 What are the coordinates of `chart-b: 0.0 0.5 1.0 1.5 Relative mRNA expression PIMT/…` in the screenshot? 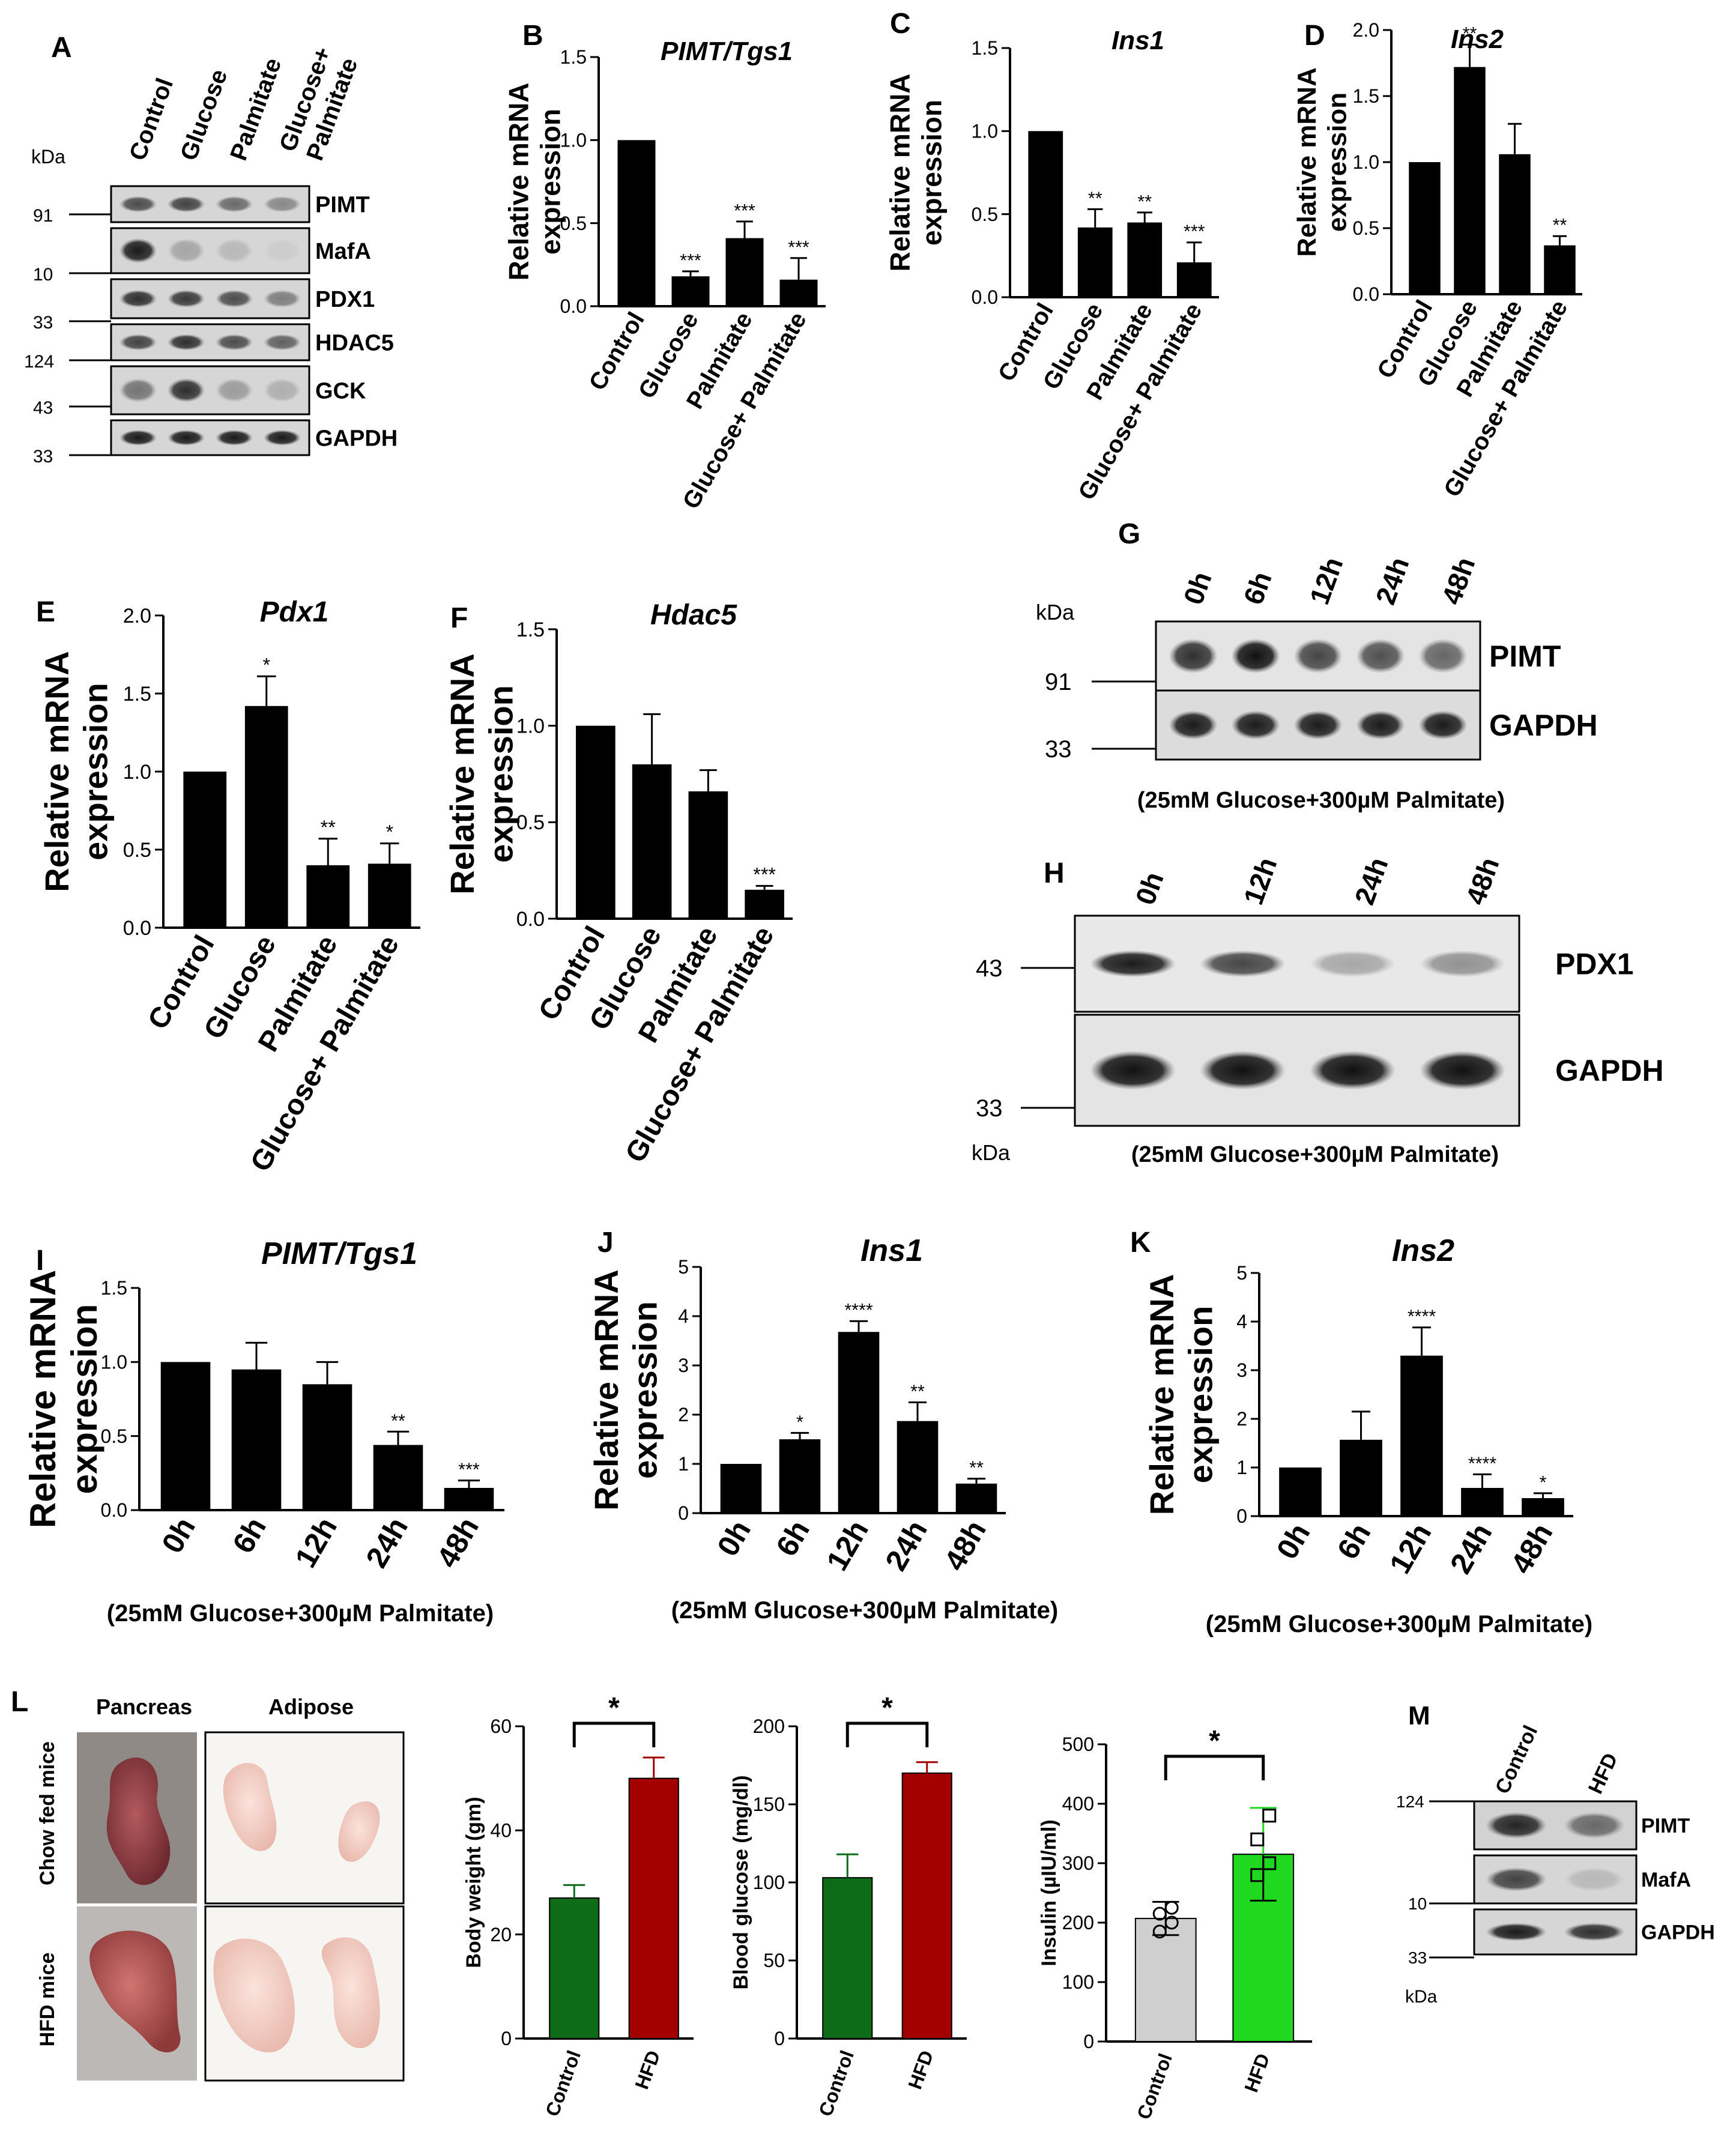 It's located at (665, 275).